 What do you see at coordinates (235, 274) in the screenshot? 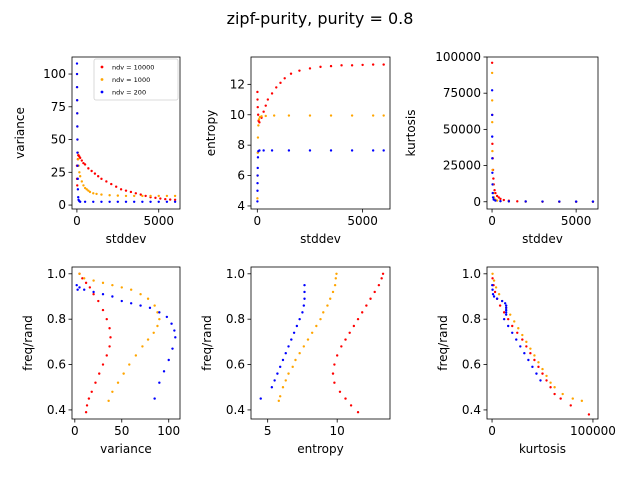
I see `y-tick-label: 1.0` at bounding box center [235, 274].